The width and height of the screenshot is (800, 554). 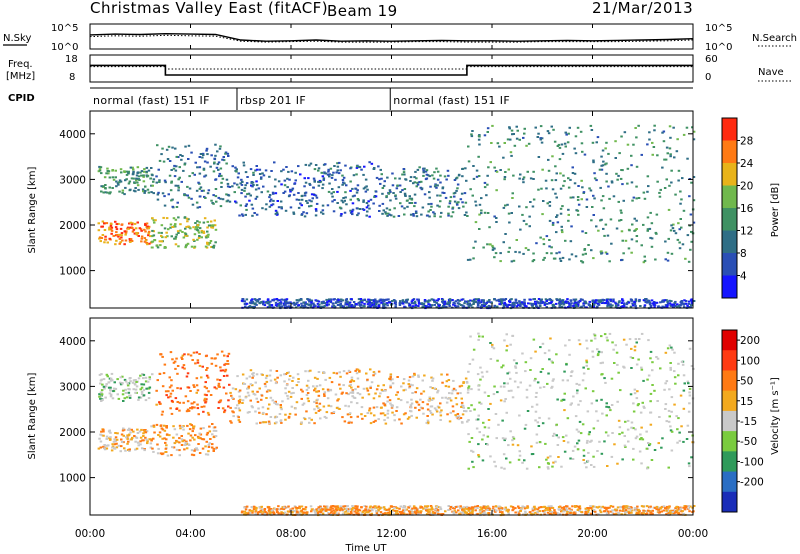 What do you see at coordinates (20, 64) in the screenshot?
I see `freq-label: Freq.` at bounding box center [20, 64].